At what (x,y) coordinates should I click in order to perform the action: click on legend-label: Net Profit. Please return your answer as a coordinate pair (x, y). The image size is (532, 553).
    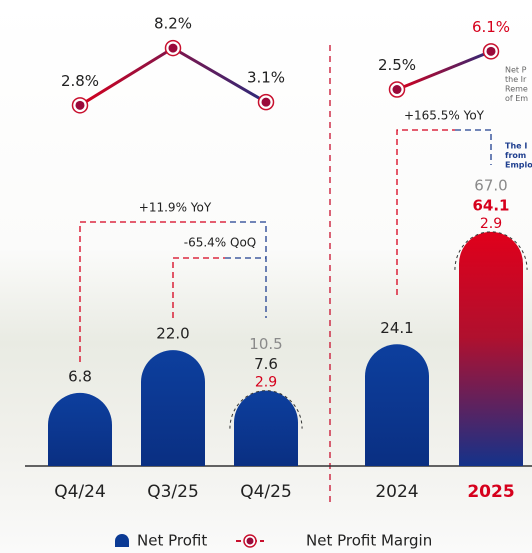
    Looking at the image, I should click on (172, 541).